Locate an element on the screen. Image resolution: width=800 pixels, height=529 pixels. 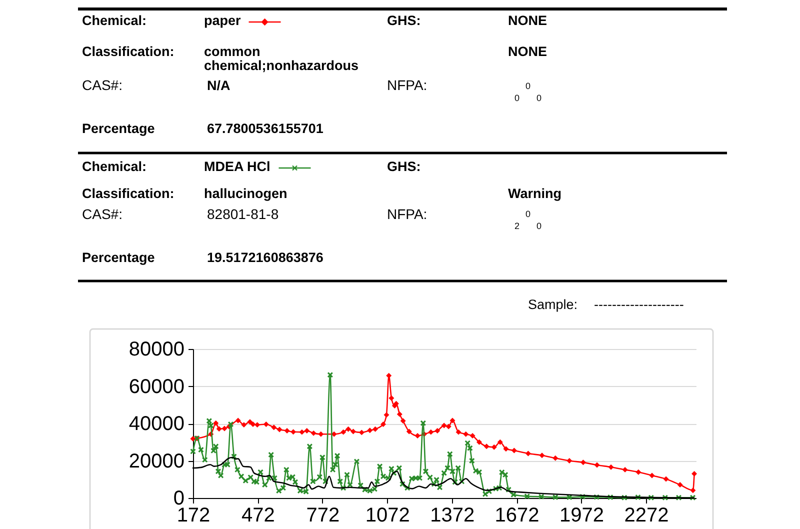
x-tick-label: 1972 is located at coordinates (582, 515).